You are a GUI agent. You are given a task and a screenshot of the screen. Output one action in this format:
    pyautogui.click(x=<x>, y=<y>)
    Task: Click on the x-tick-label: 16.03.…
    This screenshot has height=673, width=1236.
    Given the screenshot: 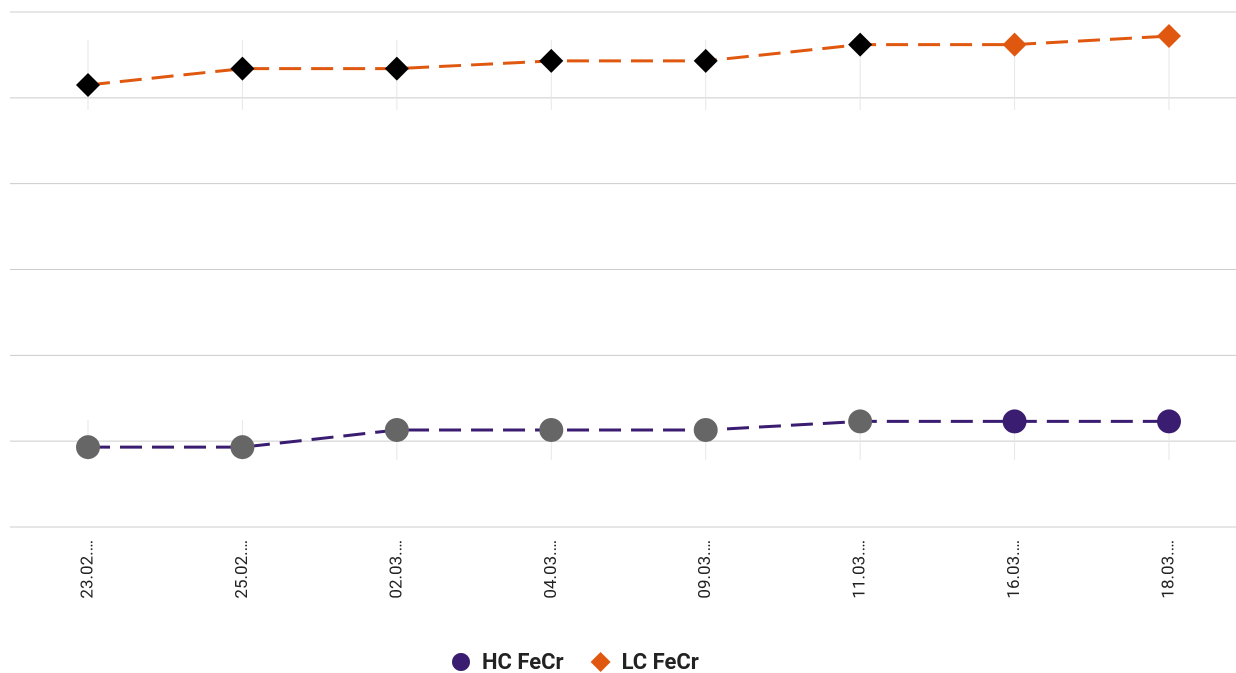 What is the action you would take?
    pyautogui.click(x=1014, y=569)
    